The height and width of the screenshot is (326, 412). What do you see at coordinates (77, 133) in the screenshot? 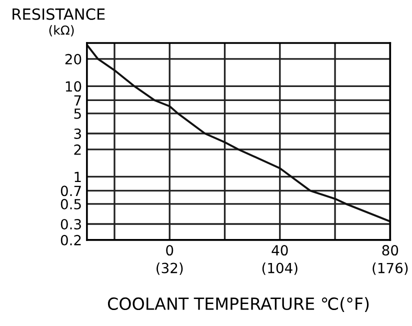
I see `y-tick-label: 3` at bounding box center [77, 133].